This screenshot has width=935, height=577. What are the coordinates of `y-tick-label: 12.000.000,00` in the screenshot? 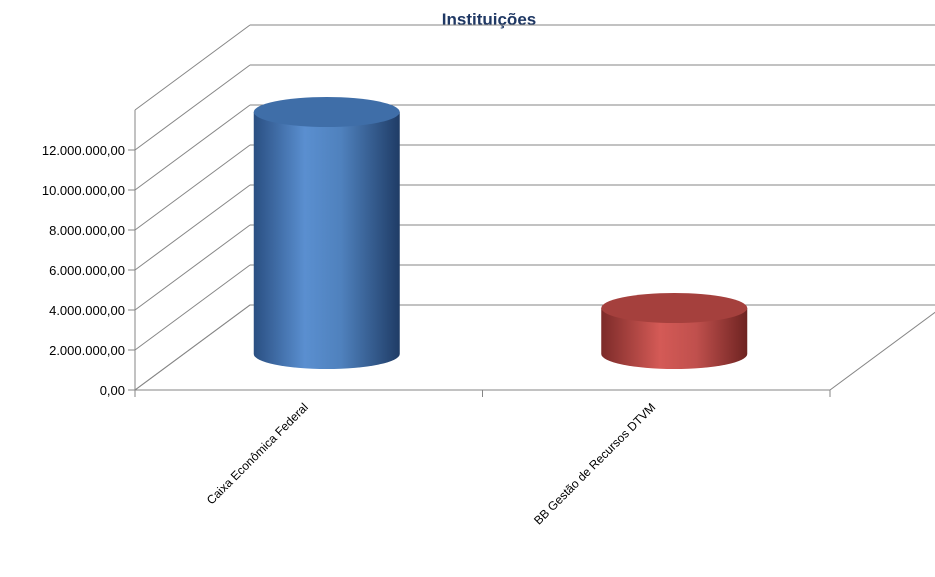 It's located at (83, 150).